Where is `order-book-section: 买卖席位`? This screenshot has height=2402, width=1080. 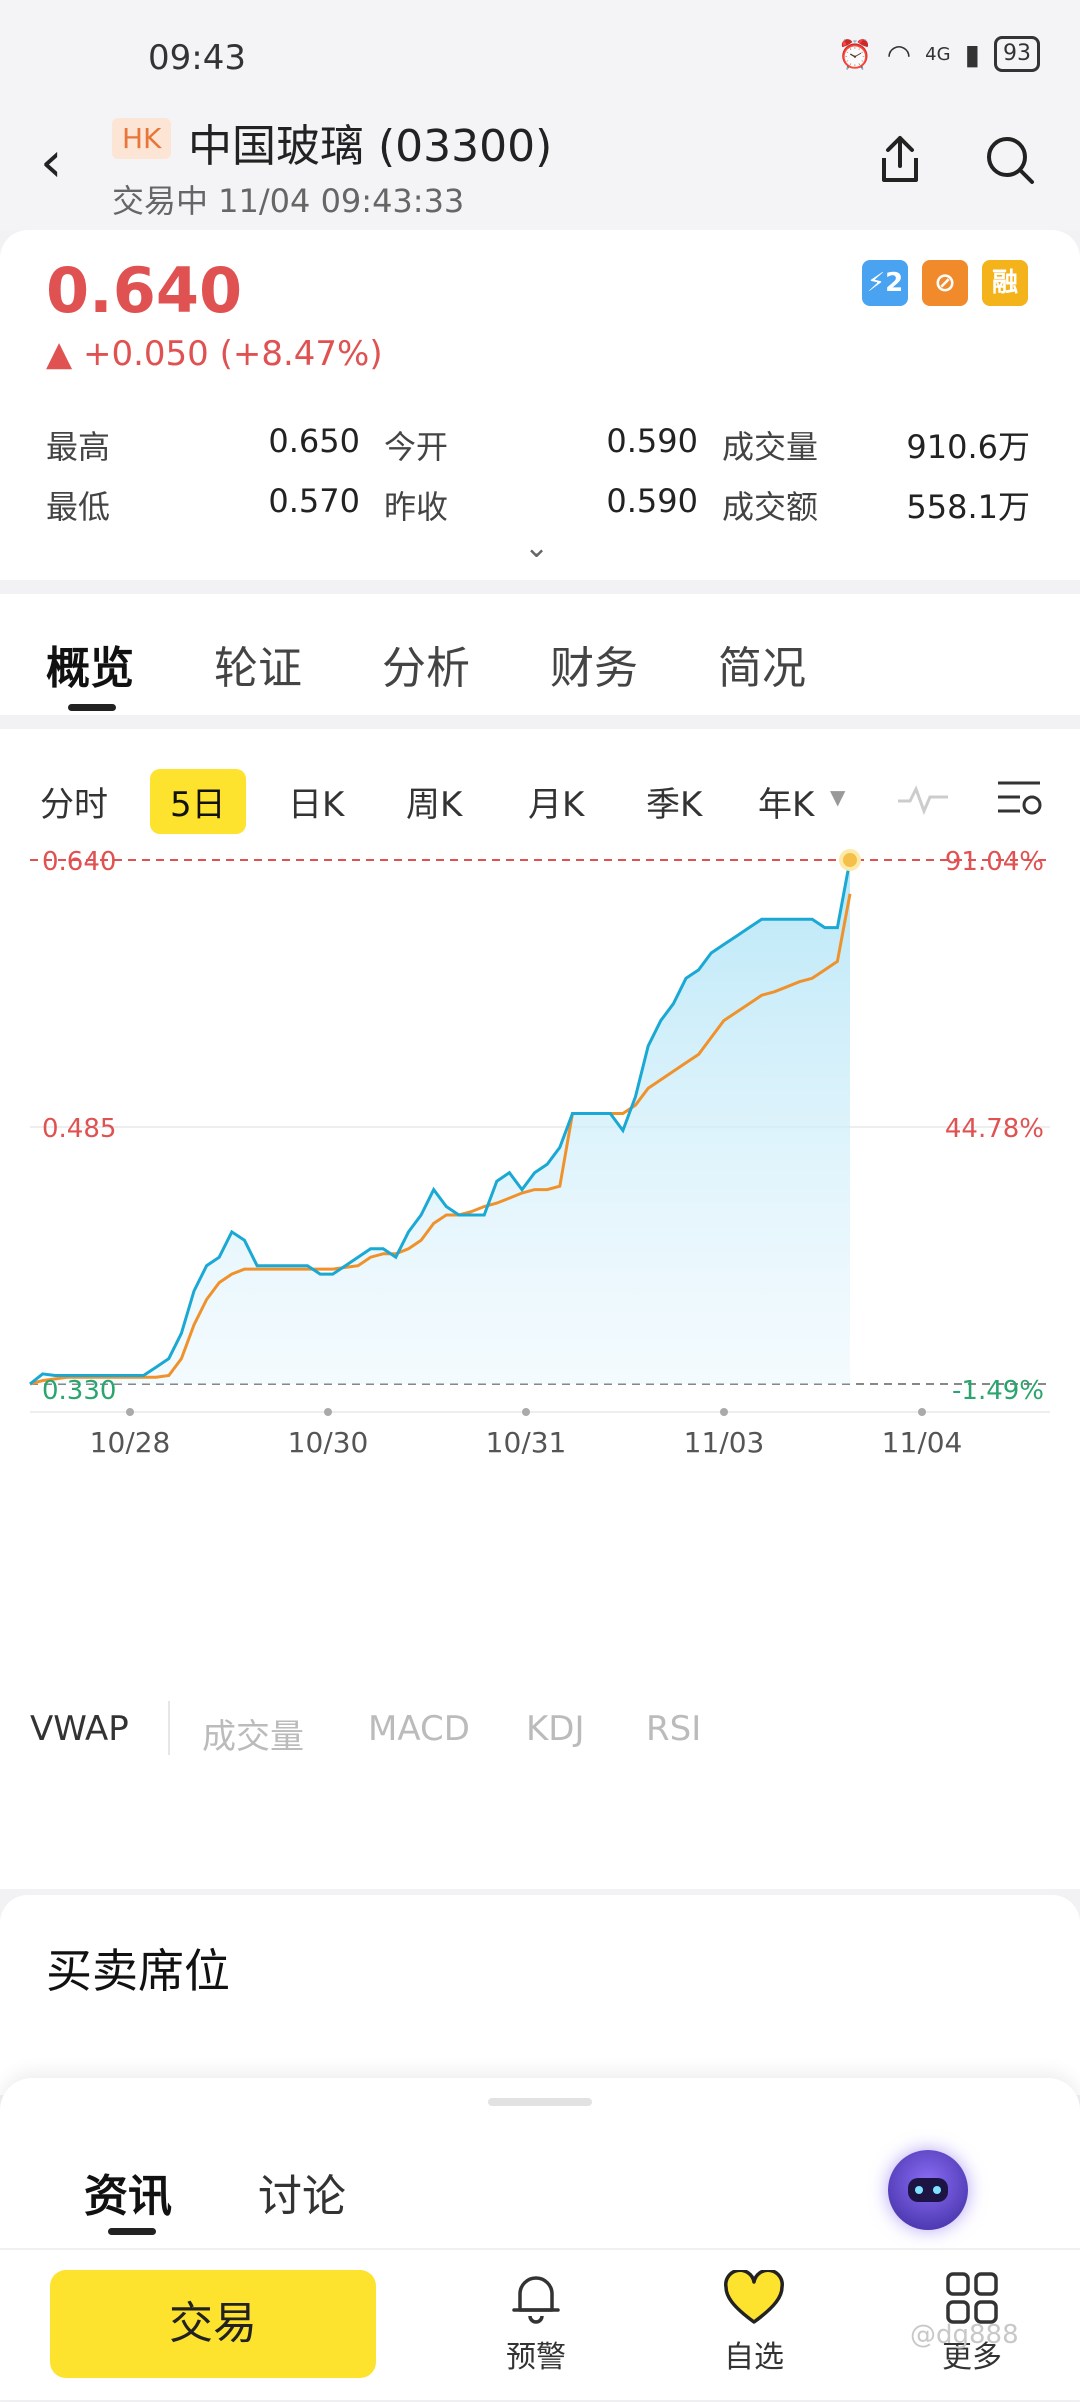
order-book-section: 买卖席位 is located at coordinates (540, 1995).